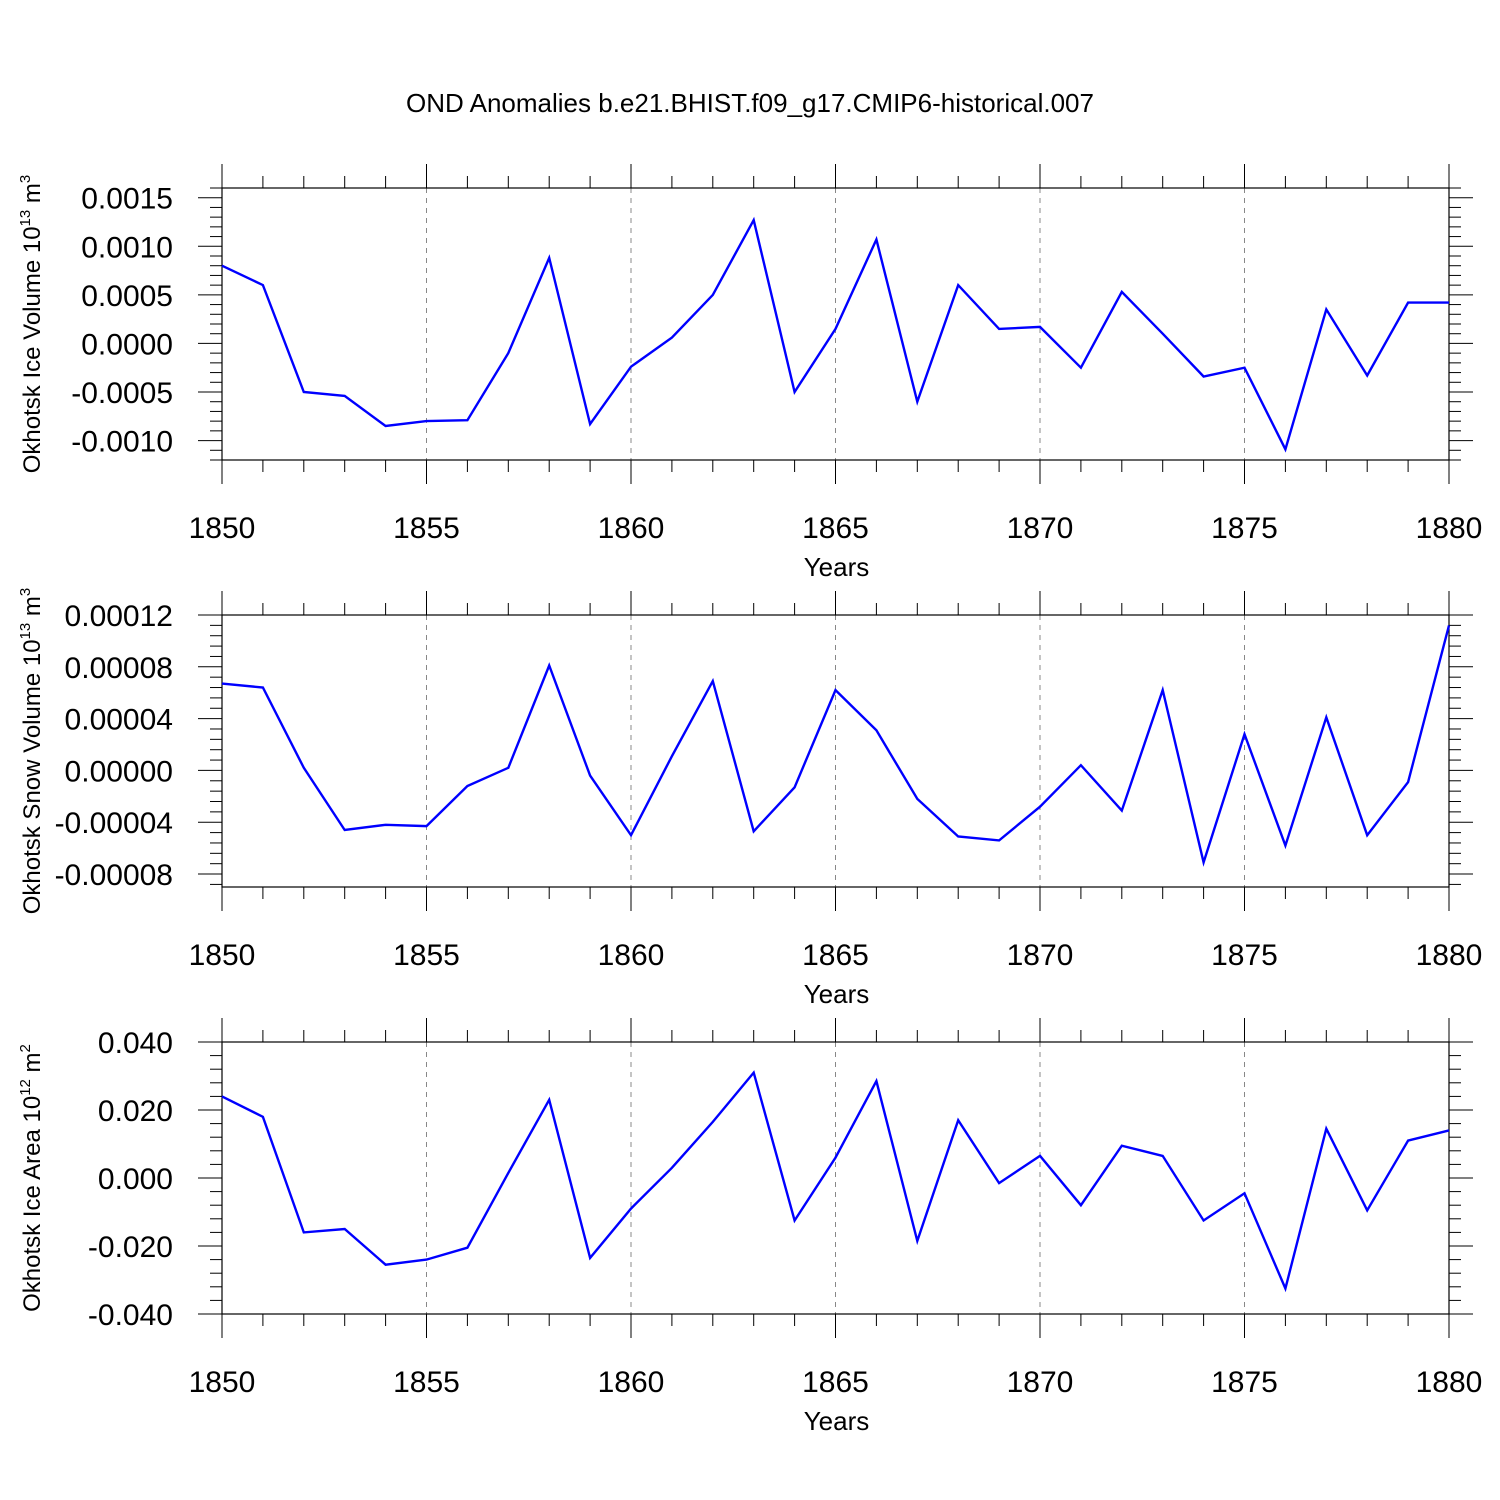 This screenshot has width=1500, height=1500. I want to click on y-tick-label: 0.0015, so click(127, 199).